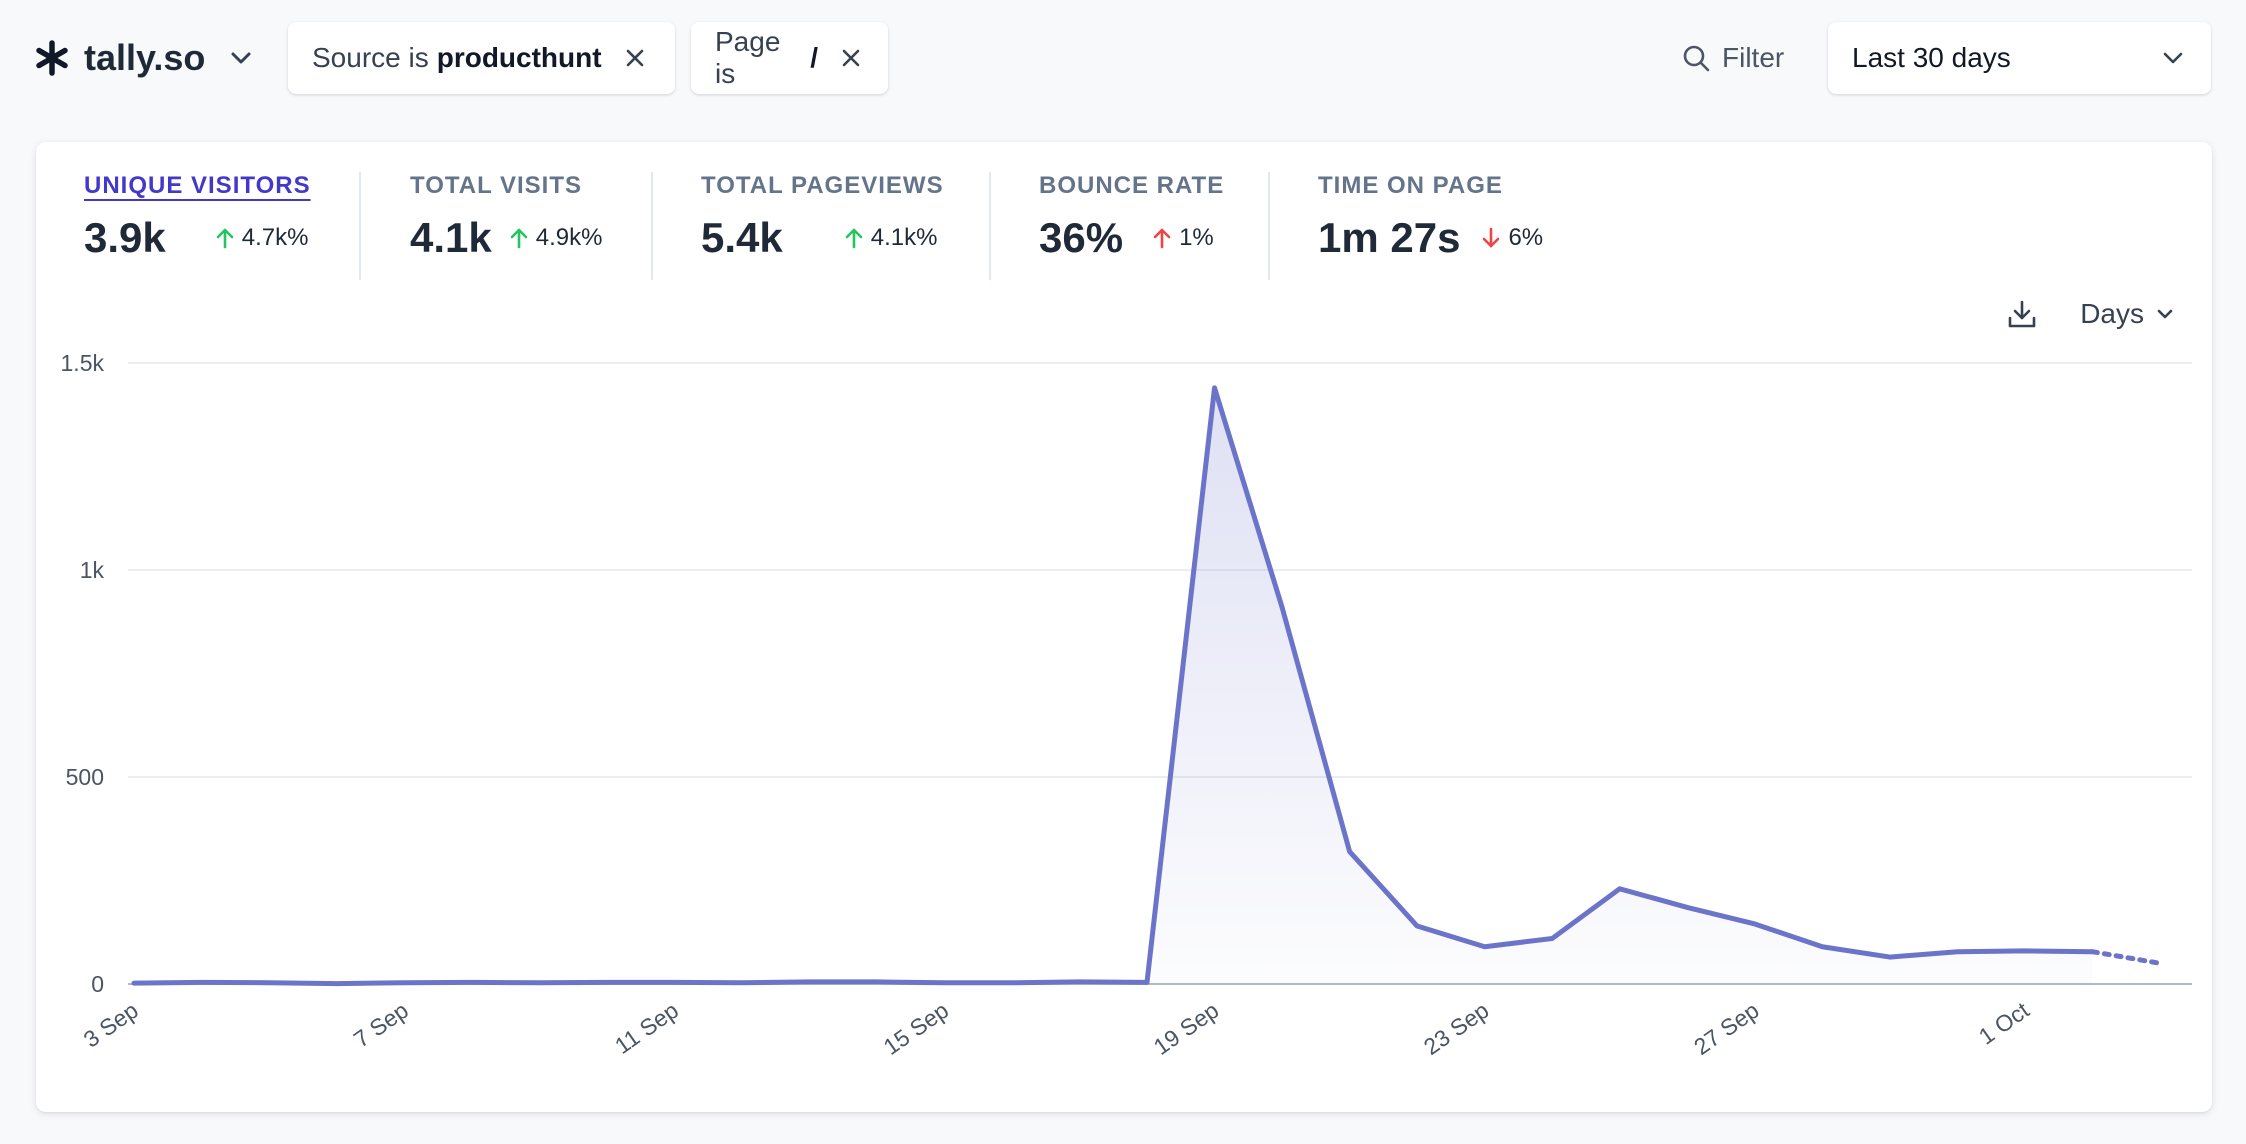 The width and height of the screenshot is (2246, 1144). Describe the element at coordinates (904, 237) in the screenshot. I see `metric-change-value: 4.1k%` at that location.